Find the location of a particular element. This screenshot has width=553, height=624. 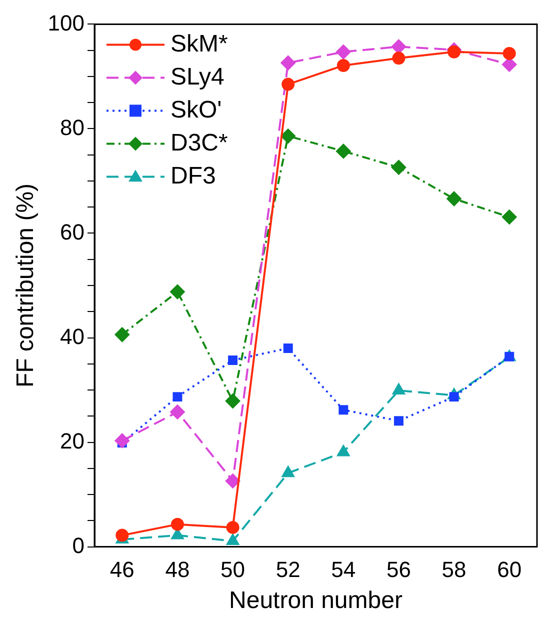

x-tick-label: 60 is located at coordinates (509, 569).